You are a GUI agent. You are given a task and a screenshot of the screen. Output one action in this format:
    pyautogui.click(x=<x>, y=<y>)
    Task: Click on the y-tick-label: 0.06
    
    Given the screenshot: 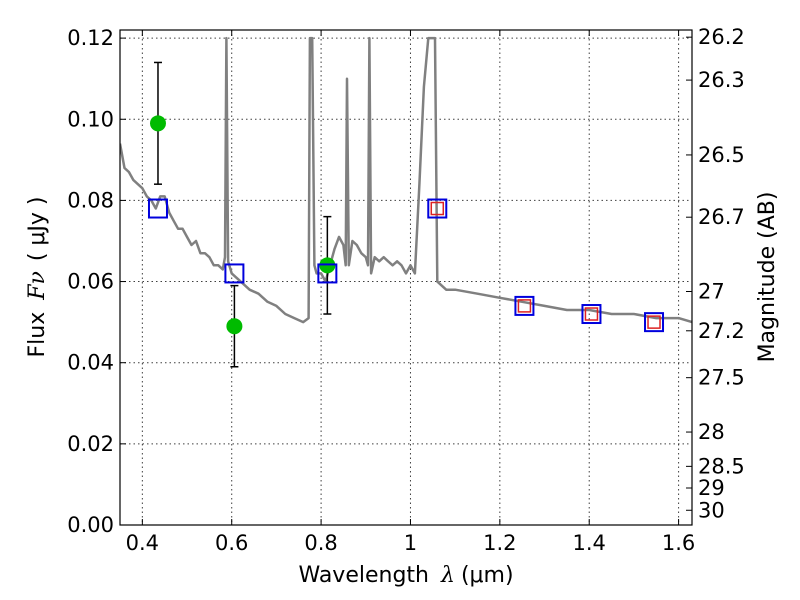 What is the action you would take?
    pyautogui.click(x=90, y=282)
    